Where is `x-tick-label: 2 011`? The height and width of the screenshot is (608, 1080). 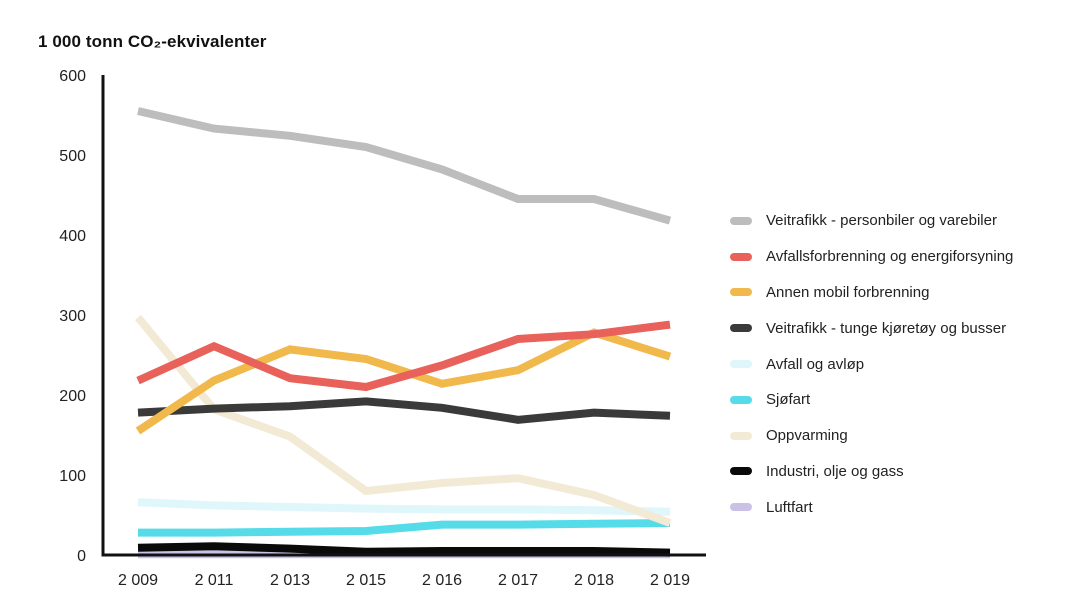
x-tick-label: 2 011 is located at coordinates (214, 580).